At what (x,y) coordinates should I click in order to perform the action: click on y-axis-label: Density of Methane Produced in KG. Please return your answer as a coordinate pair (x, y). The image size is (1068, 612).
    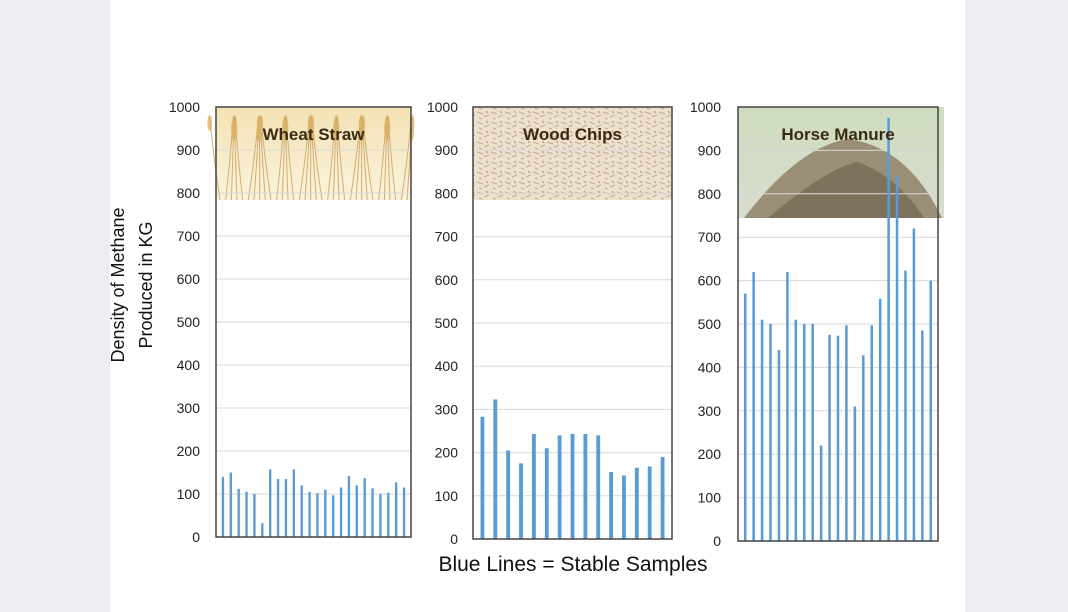
    Looking at the image, I should click on (132, 284).